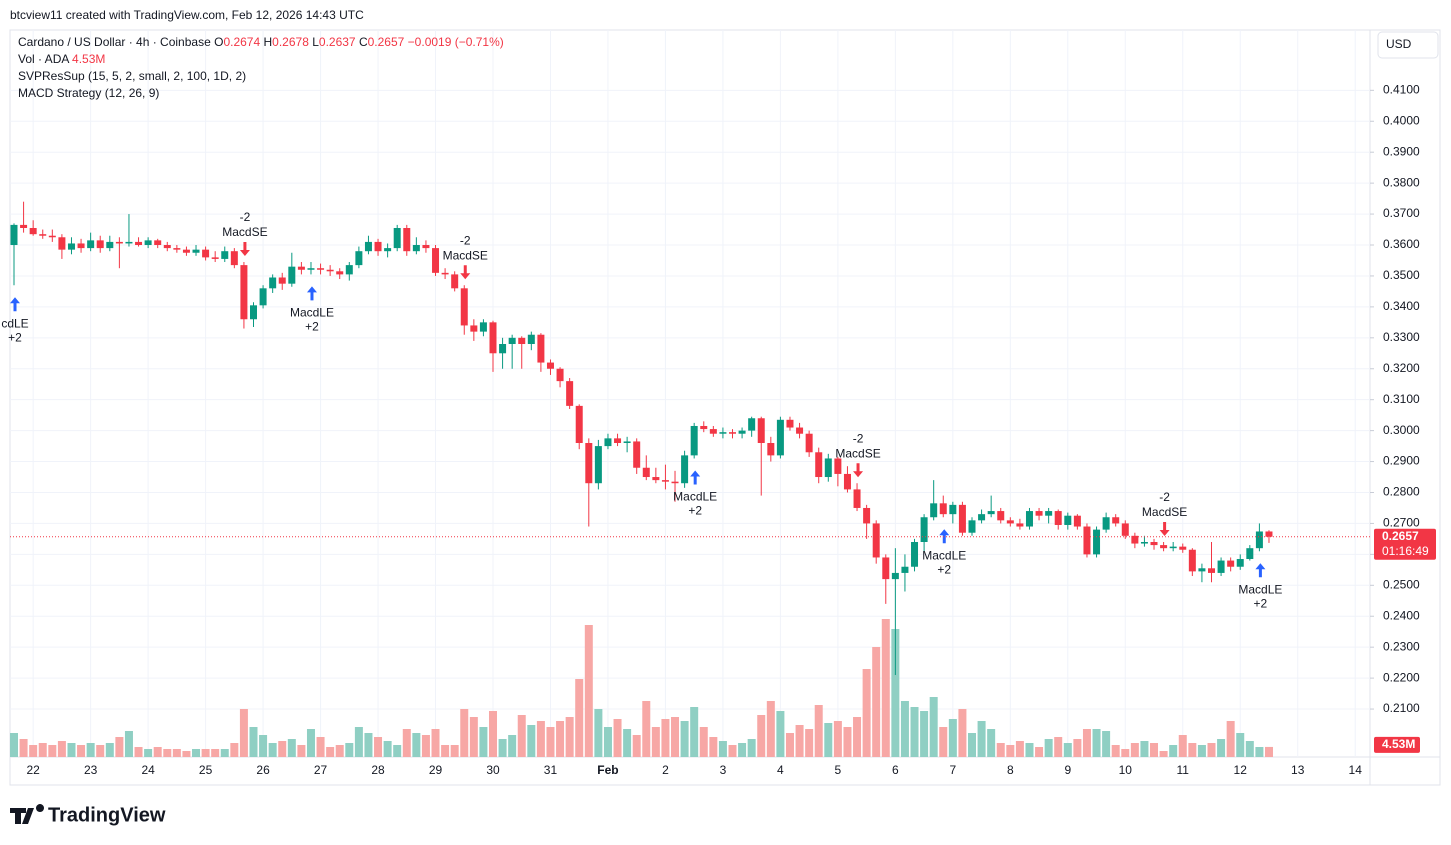 The image size is (1451, 845). What do you see at coordinates (1397, 744) in the screenshot?
I see `volume-label-box` at bounding box center [1397, 744].